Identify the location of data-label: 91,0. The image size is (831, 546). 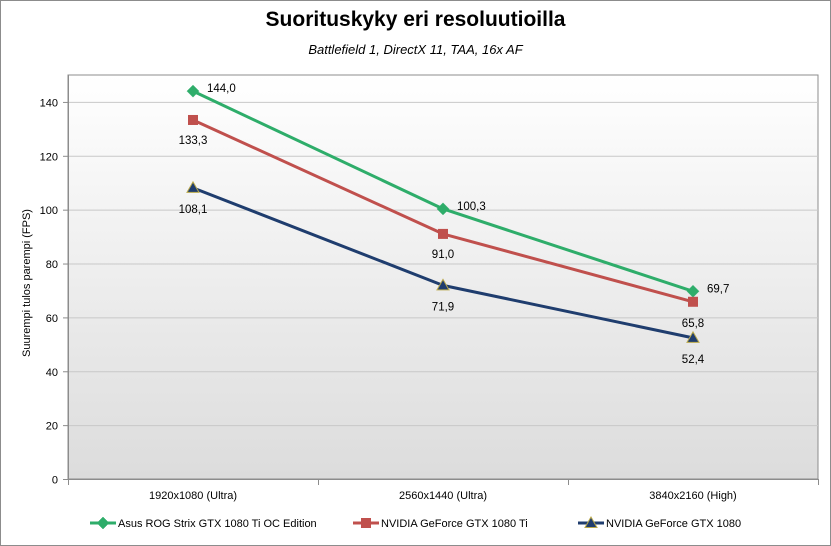
(443, 255).